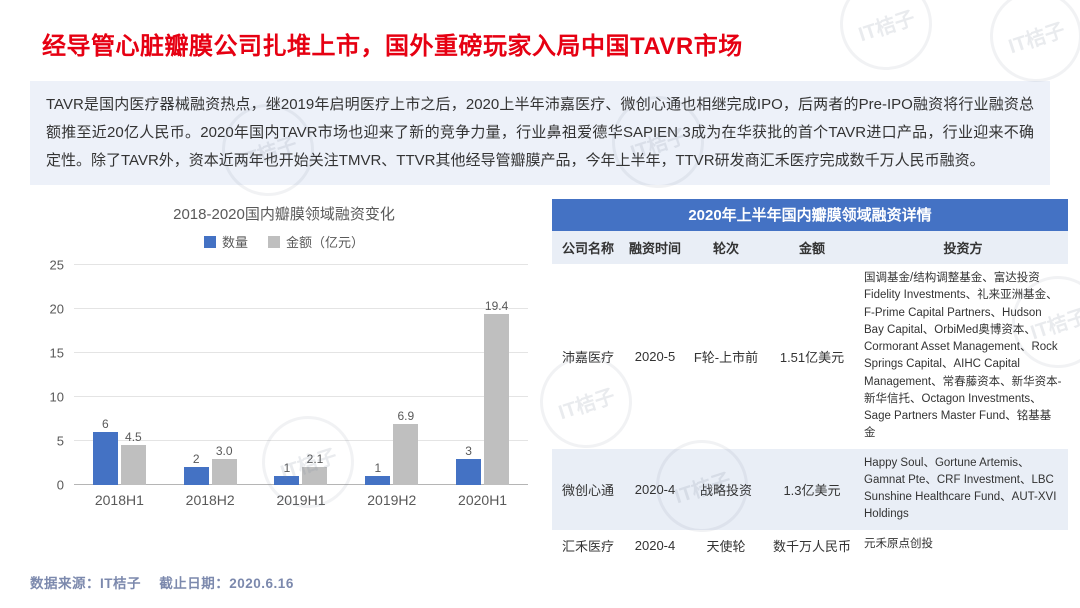 This screenshot has width=1080, height=608. I want to click on chart-y-axis: 0 5 10 15 20 25, so click(57, 375).